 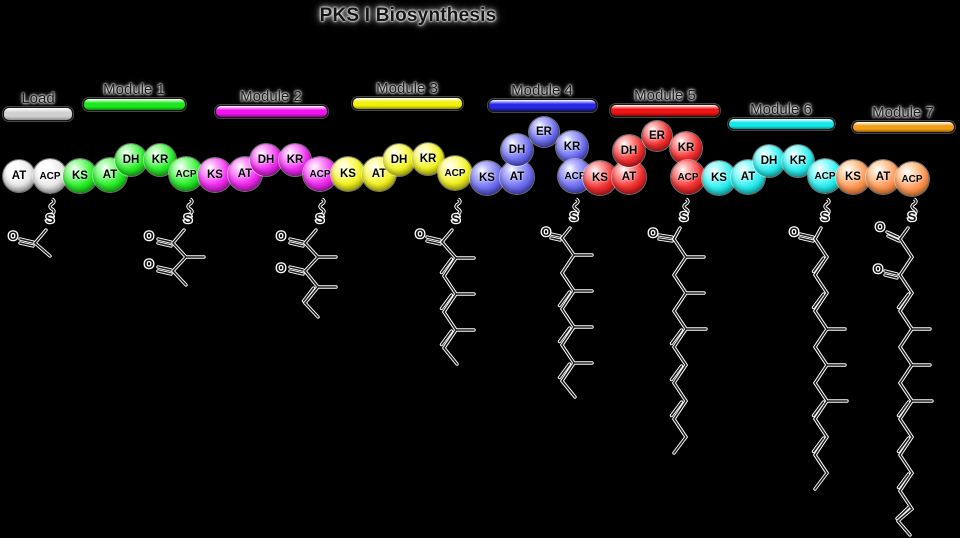 I want to click on molecule-m5: SO, so click(x=677, y=326).